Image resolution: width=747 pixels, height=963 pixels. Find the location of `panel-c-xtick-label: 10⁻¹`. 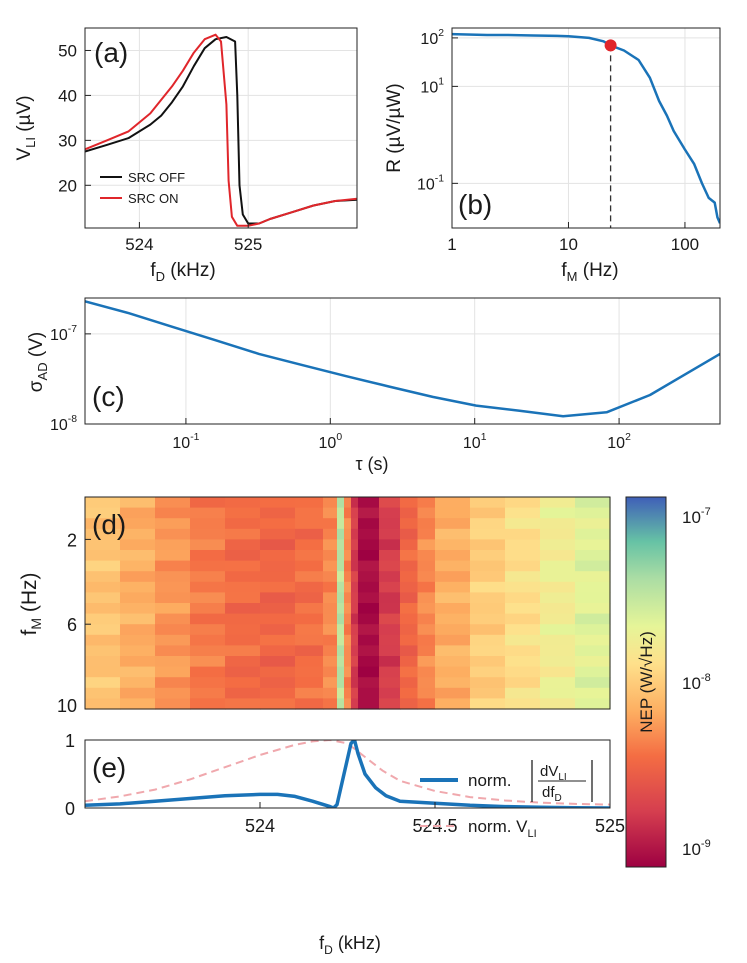

panel-c-xtick-label: 10⁻¹ is located at coordinates (185, 442).